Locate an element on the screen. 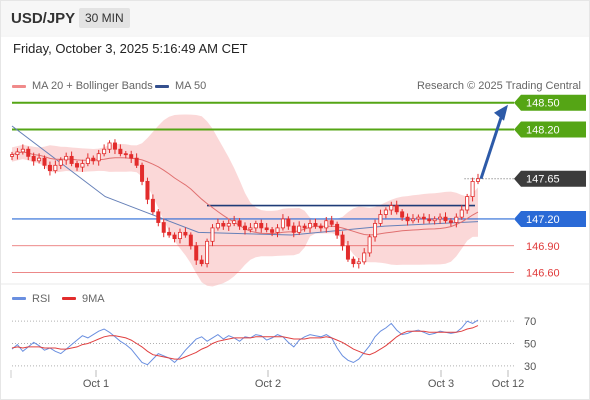 The image size is (590, 400). timeframe-button: 30 MIN is located at coordinates (104, 18).